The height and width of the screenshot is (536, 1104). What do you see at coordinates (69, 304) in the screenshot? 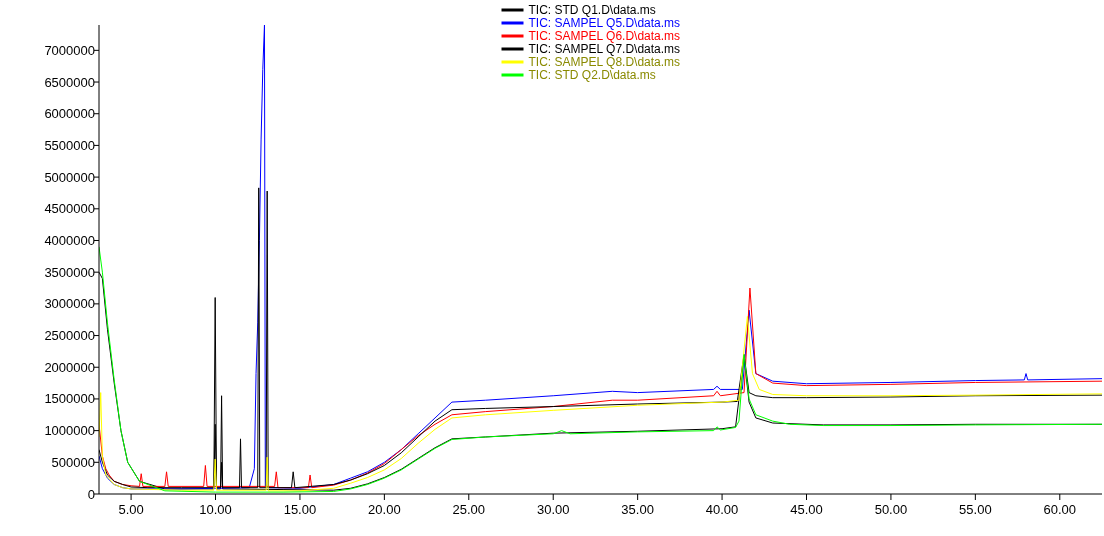
I see `y-tick-label: 3000000` at bounding box center [69, 304].